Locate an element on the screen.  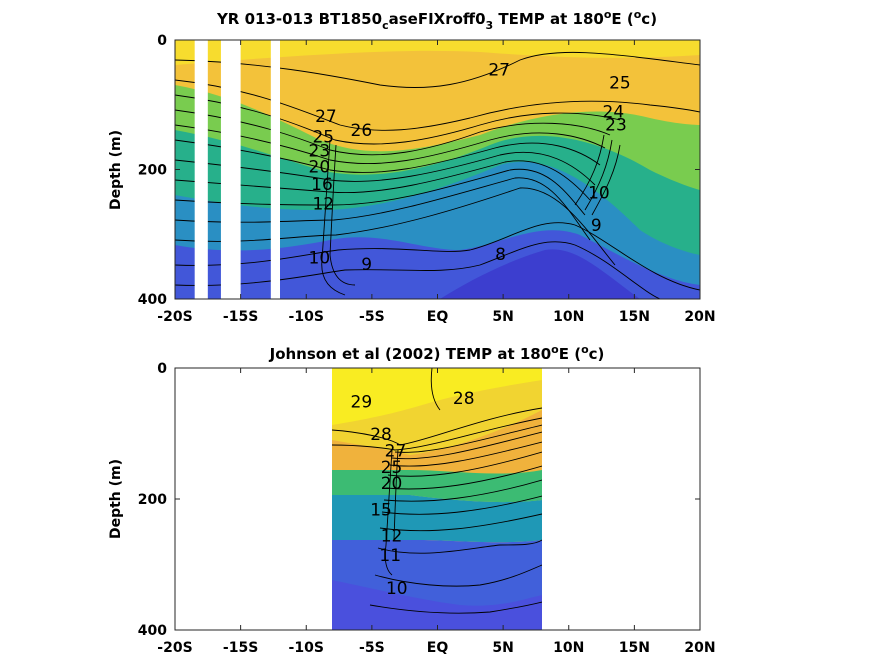
bottom-panel-title: Johnson et al (2002) TEMP at 180oE (oc) is located at coordinates (437, 353).